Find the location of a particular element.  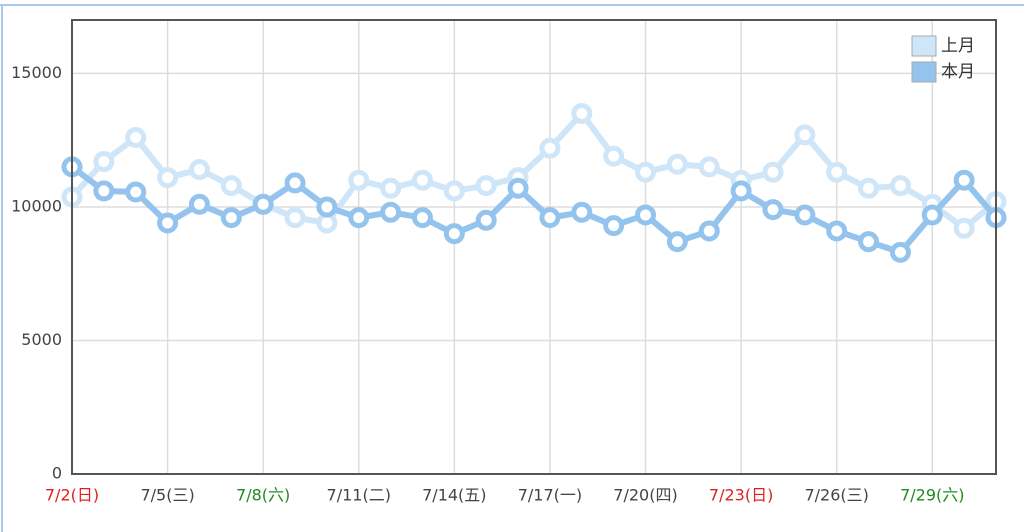

x-tick-label: 7/2(日) is located at coordinates (72, 495).